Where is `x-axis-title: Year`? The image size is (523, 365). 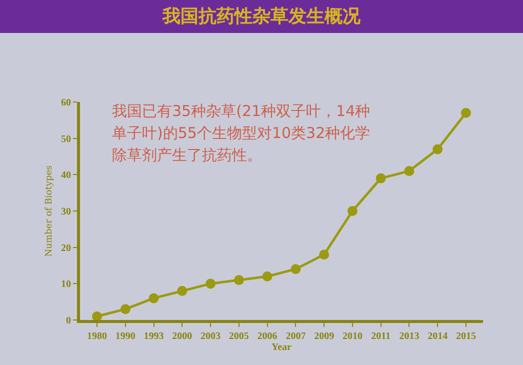 x-axis-title: Year is located at coordinates (282, 347).